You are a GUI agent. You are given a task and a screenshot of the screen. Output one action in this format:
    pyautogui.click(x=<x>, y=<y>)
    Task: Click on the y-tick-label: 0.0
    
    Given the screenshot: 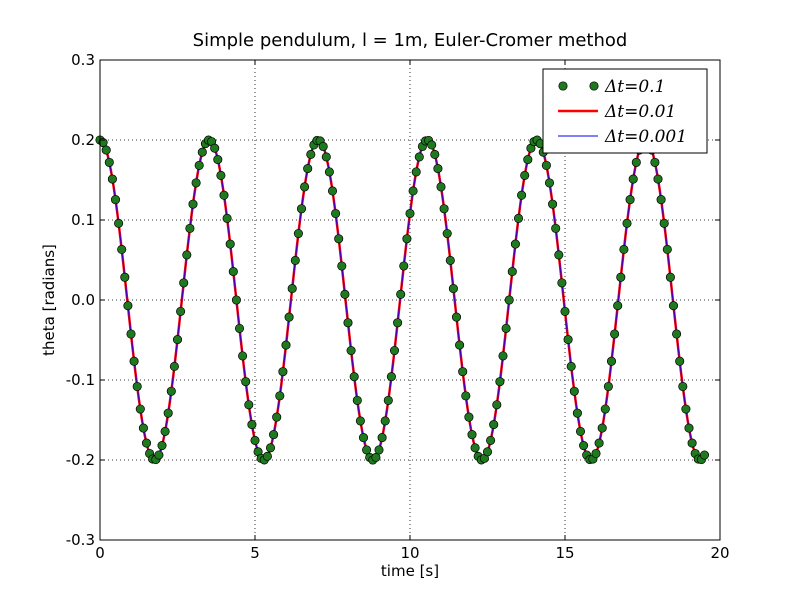 What is the action you would take?
    pyautogui.click(x=83, y=300)
    